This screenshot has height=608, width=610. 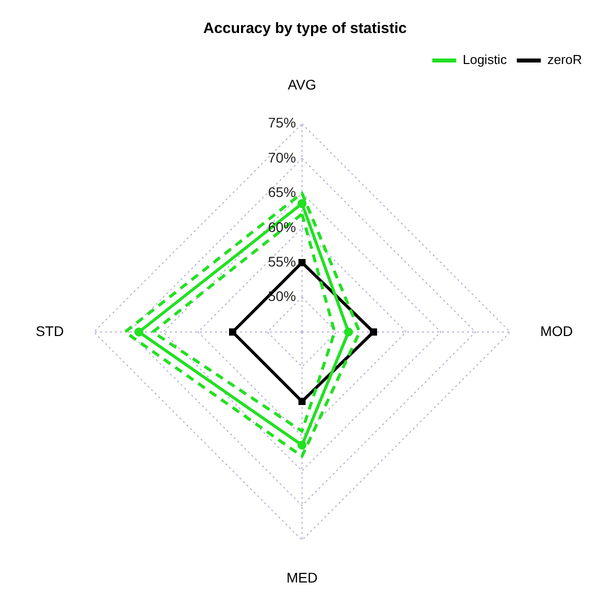 What do you see at coordinates (302, 577) in the screenshot?
I see `spoke-label: MED` at bounding box center [302, 577].